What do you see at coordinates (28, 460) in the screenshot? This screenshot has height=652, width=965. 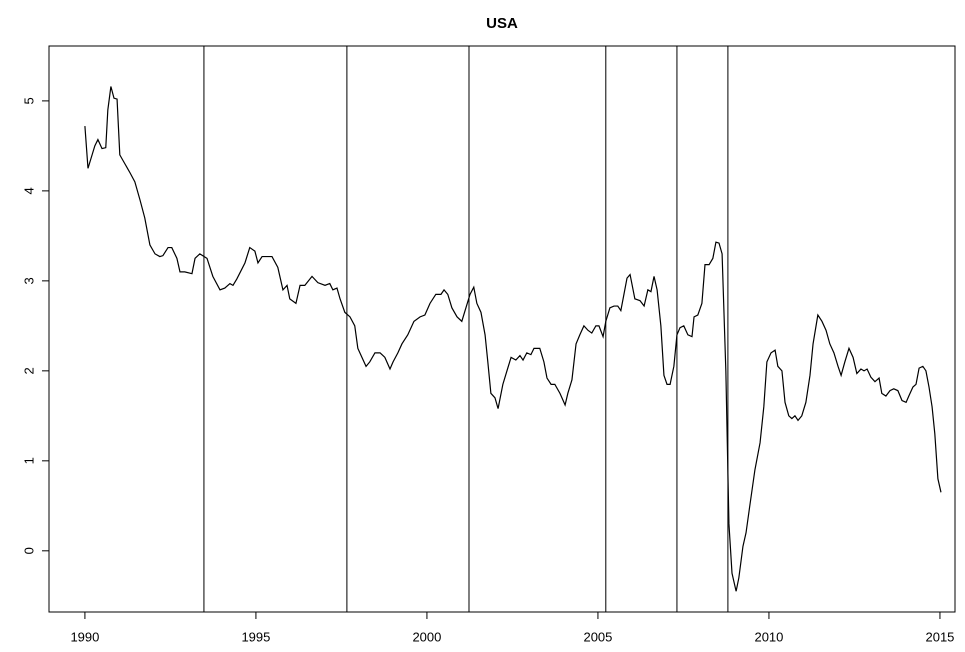 I see `y-tick-label: 1` at bounding box center [28, 460].